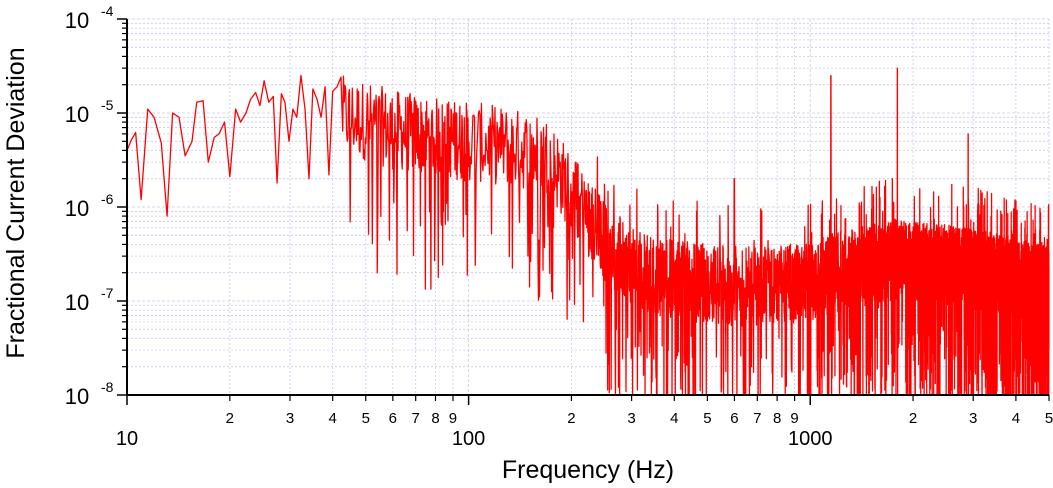 This screenshot has width=1053, height=488. What do you see at coordinates (107, 105) in the screenshot?
I see `y-tick-exponent: -5` at bounding box center [107, 105].